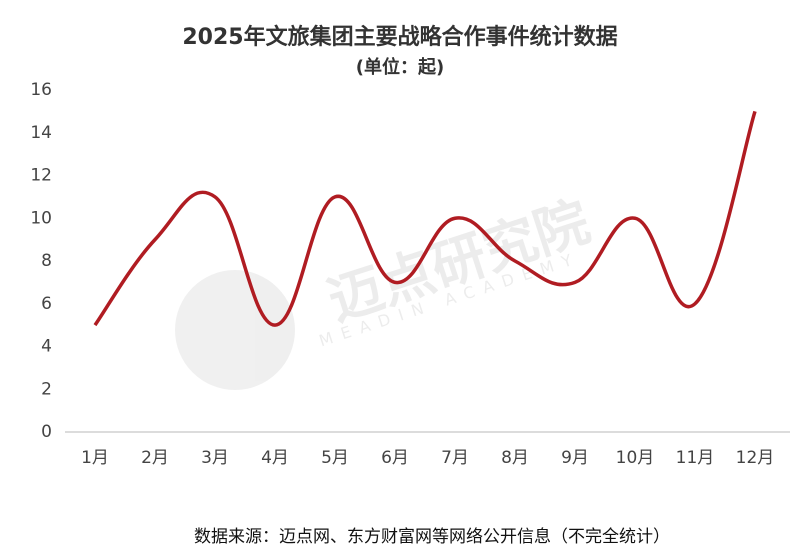  I want to click on y-tick-label: 14, so click(41, 133).